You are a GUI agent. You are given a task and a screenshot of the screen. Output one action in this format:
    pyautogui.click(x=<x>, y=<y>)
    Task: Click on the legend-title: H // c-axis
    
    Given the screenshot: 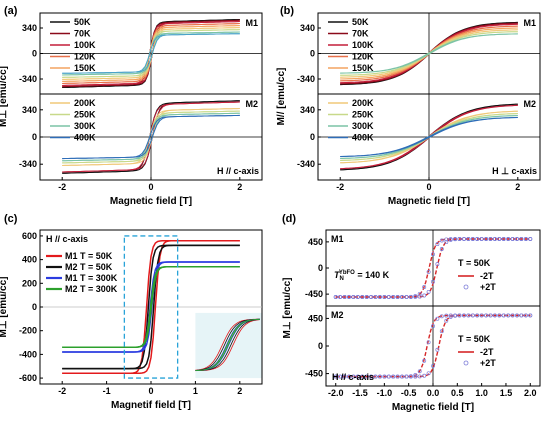 What is the action you would take?
    pyautogui.click(x=67, y=239)
    